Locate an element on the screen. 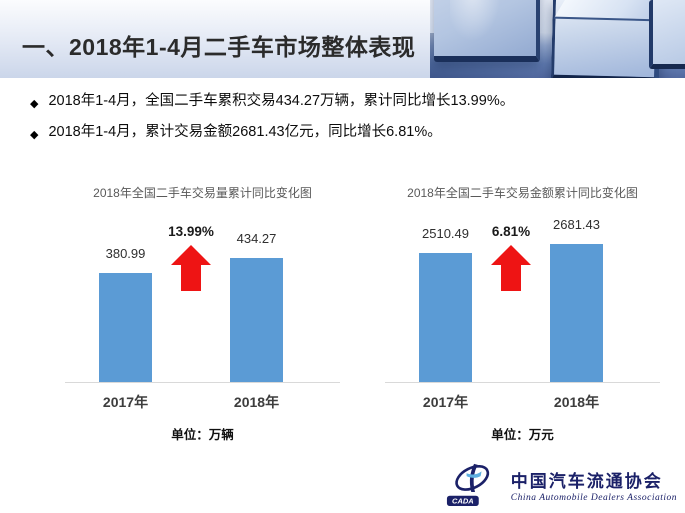  logo-name-chinese: 中国汽车流通协会 is located at coordinates (586, 481).